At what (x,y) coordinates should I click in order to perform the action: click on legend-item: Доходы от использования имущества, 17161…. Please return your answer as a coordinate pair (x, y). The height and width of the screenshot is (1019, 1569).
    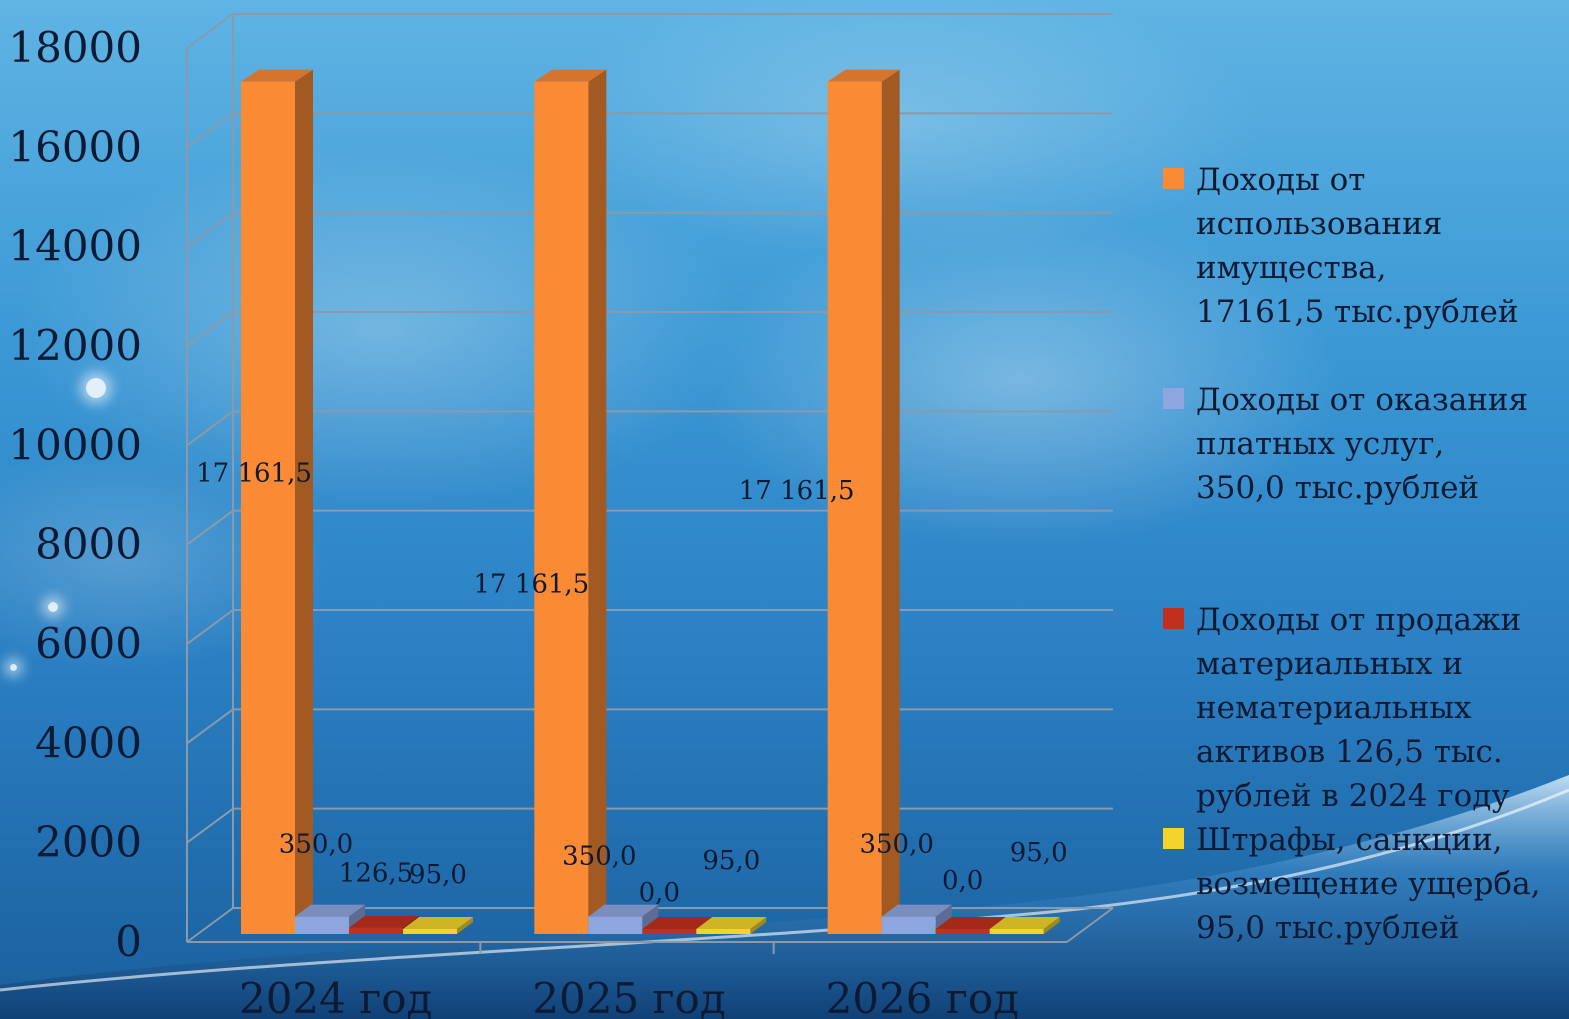
    Looking at the image, I should click on (1363, 246).